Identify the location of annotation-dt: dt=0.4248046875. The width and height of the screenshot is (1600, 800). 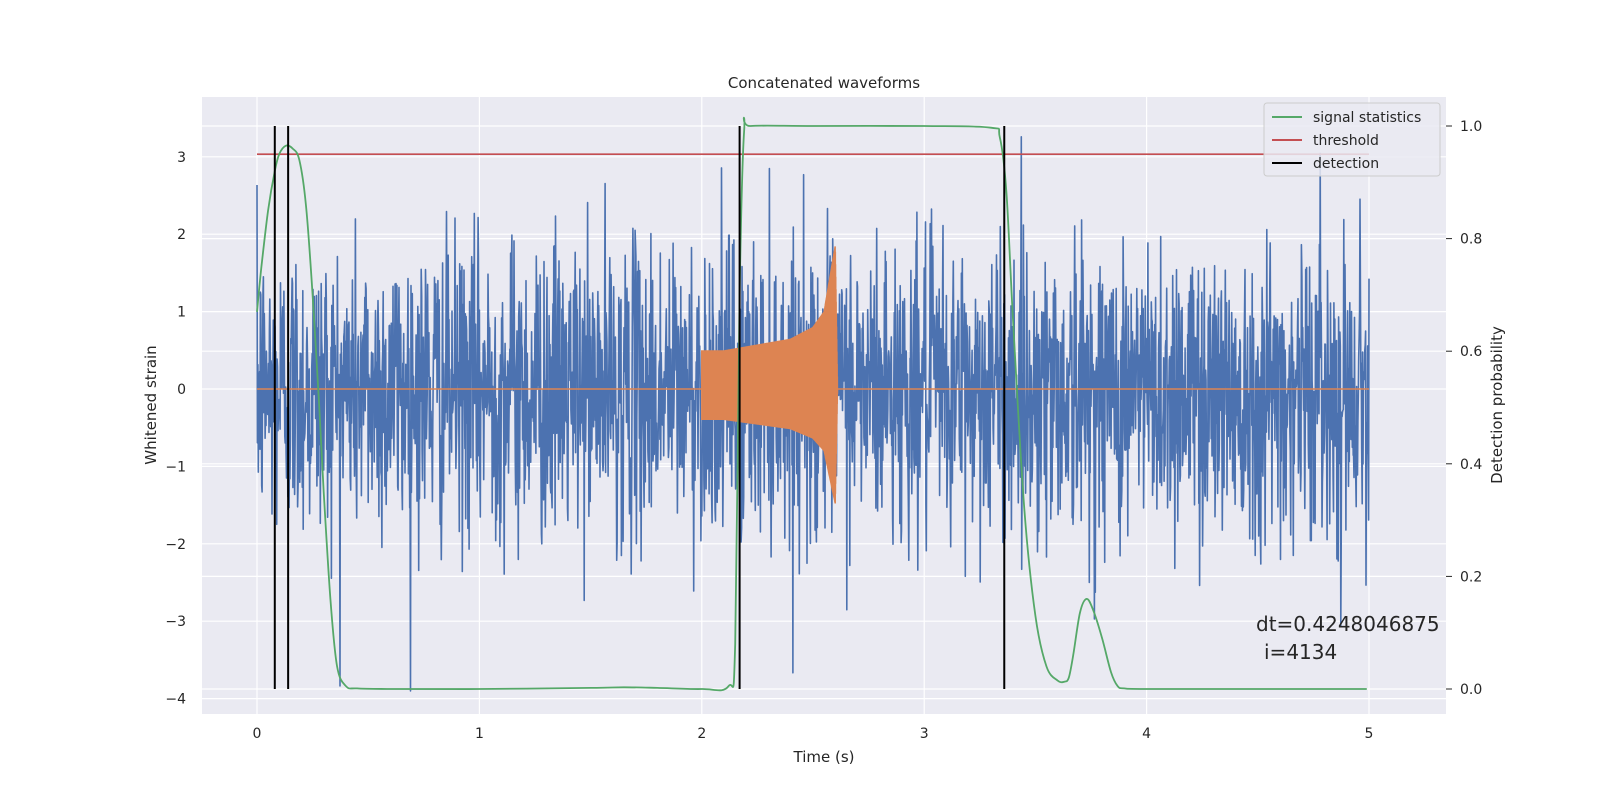
(1348, 624).